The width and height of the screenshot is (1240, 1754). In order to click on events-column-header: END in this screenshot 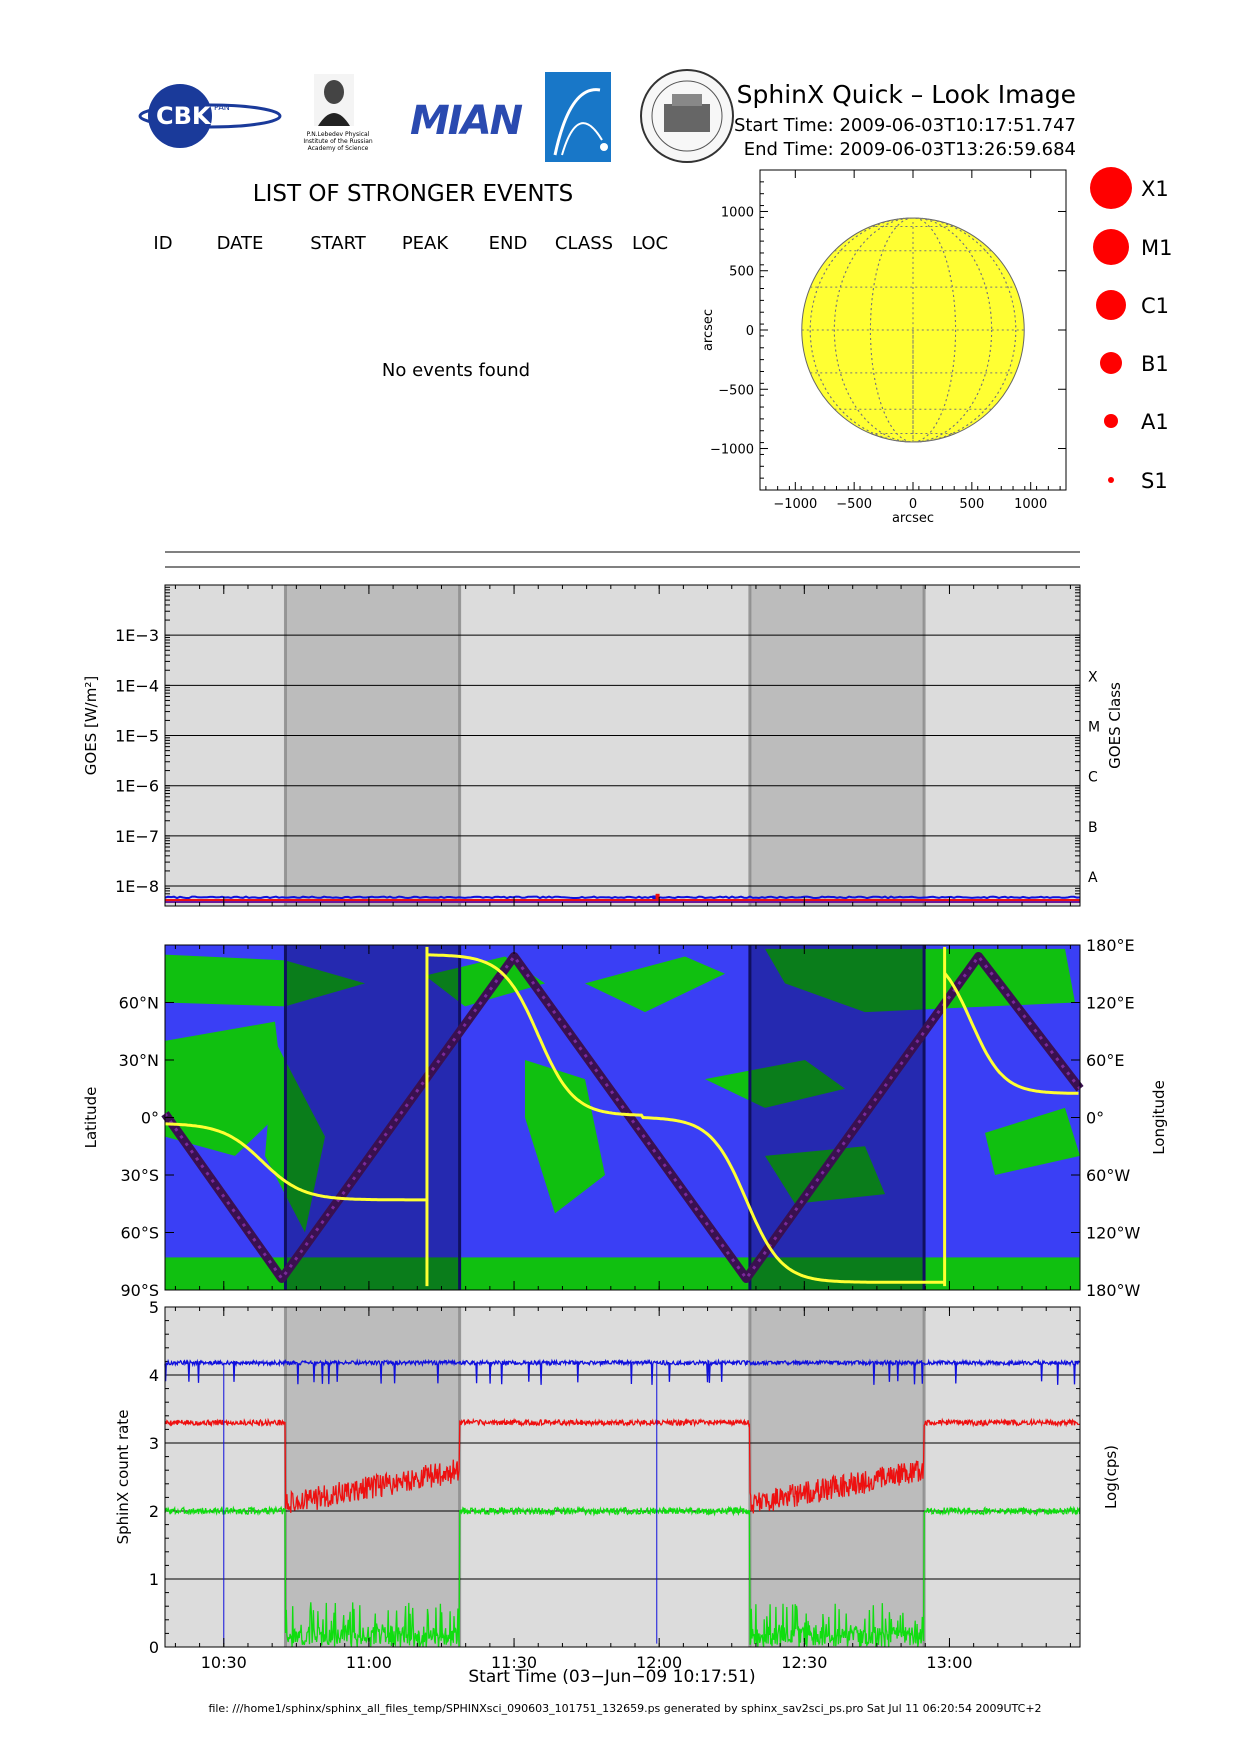, I will do `click(508, 243)`.